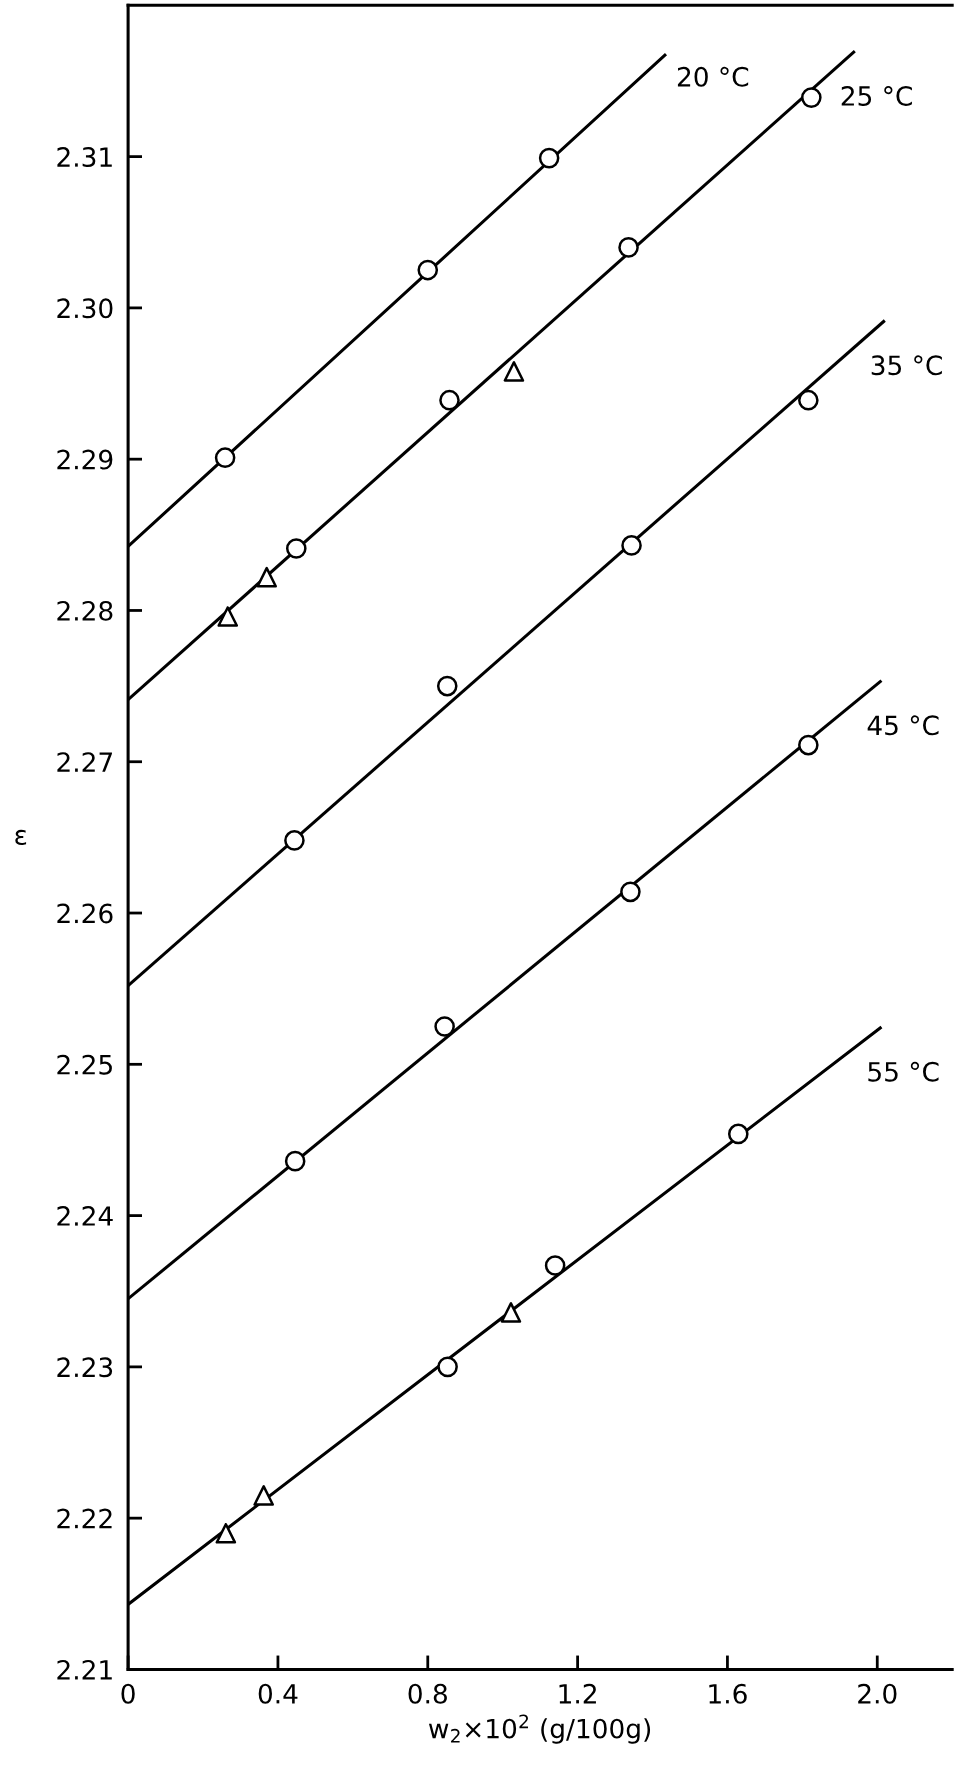 The height and width of the screenshot is (1776, 956). Describe the element at coordinates (906, 365) in the screenshot. I see `series-label: 35 °C` at that location.